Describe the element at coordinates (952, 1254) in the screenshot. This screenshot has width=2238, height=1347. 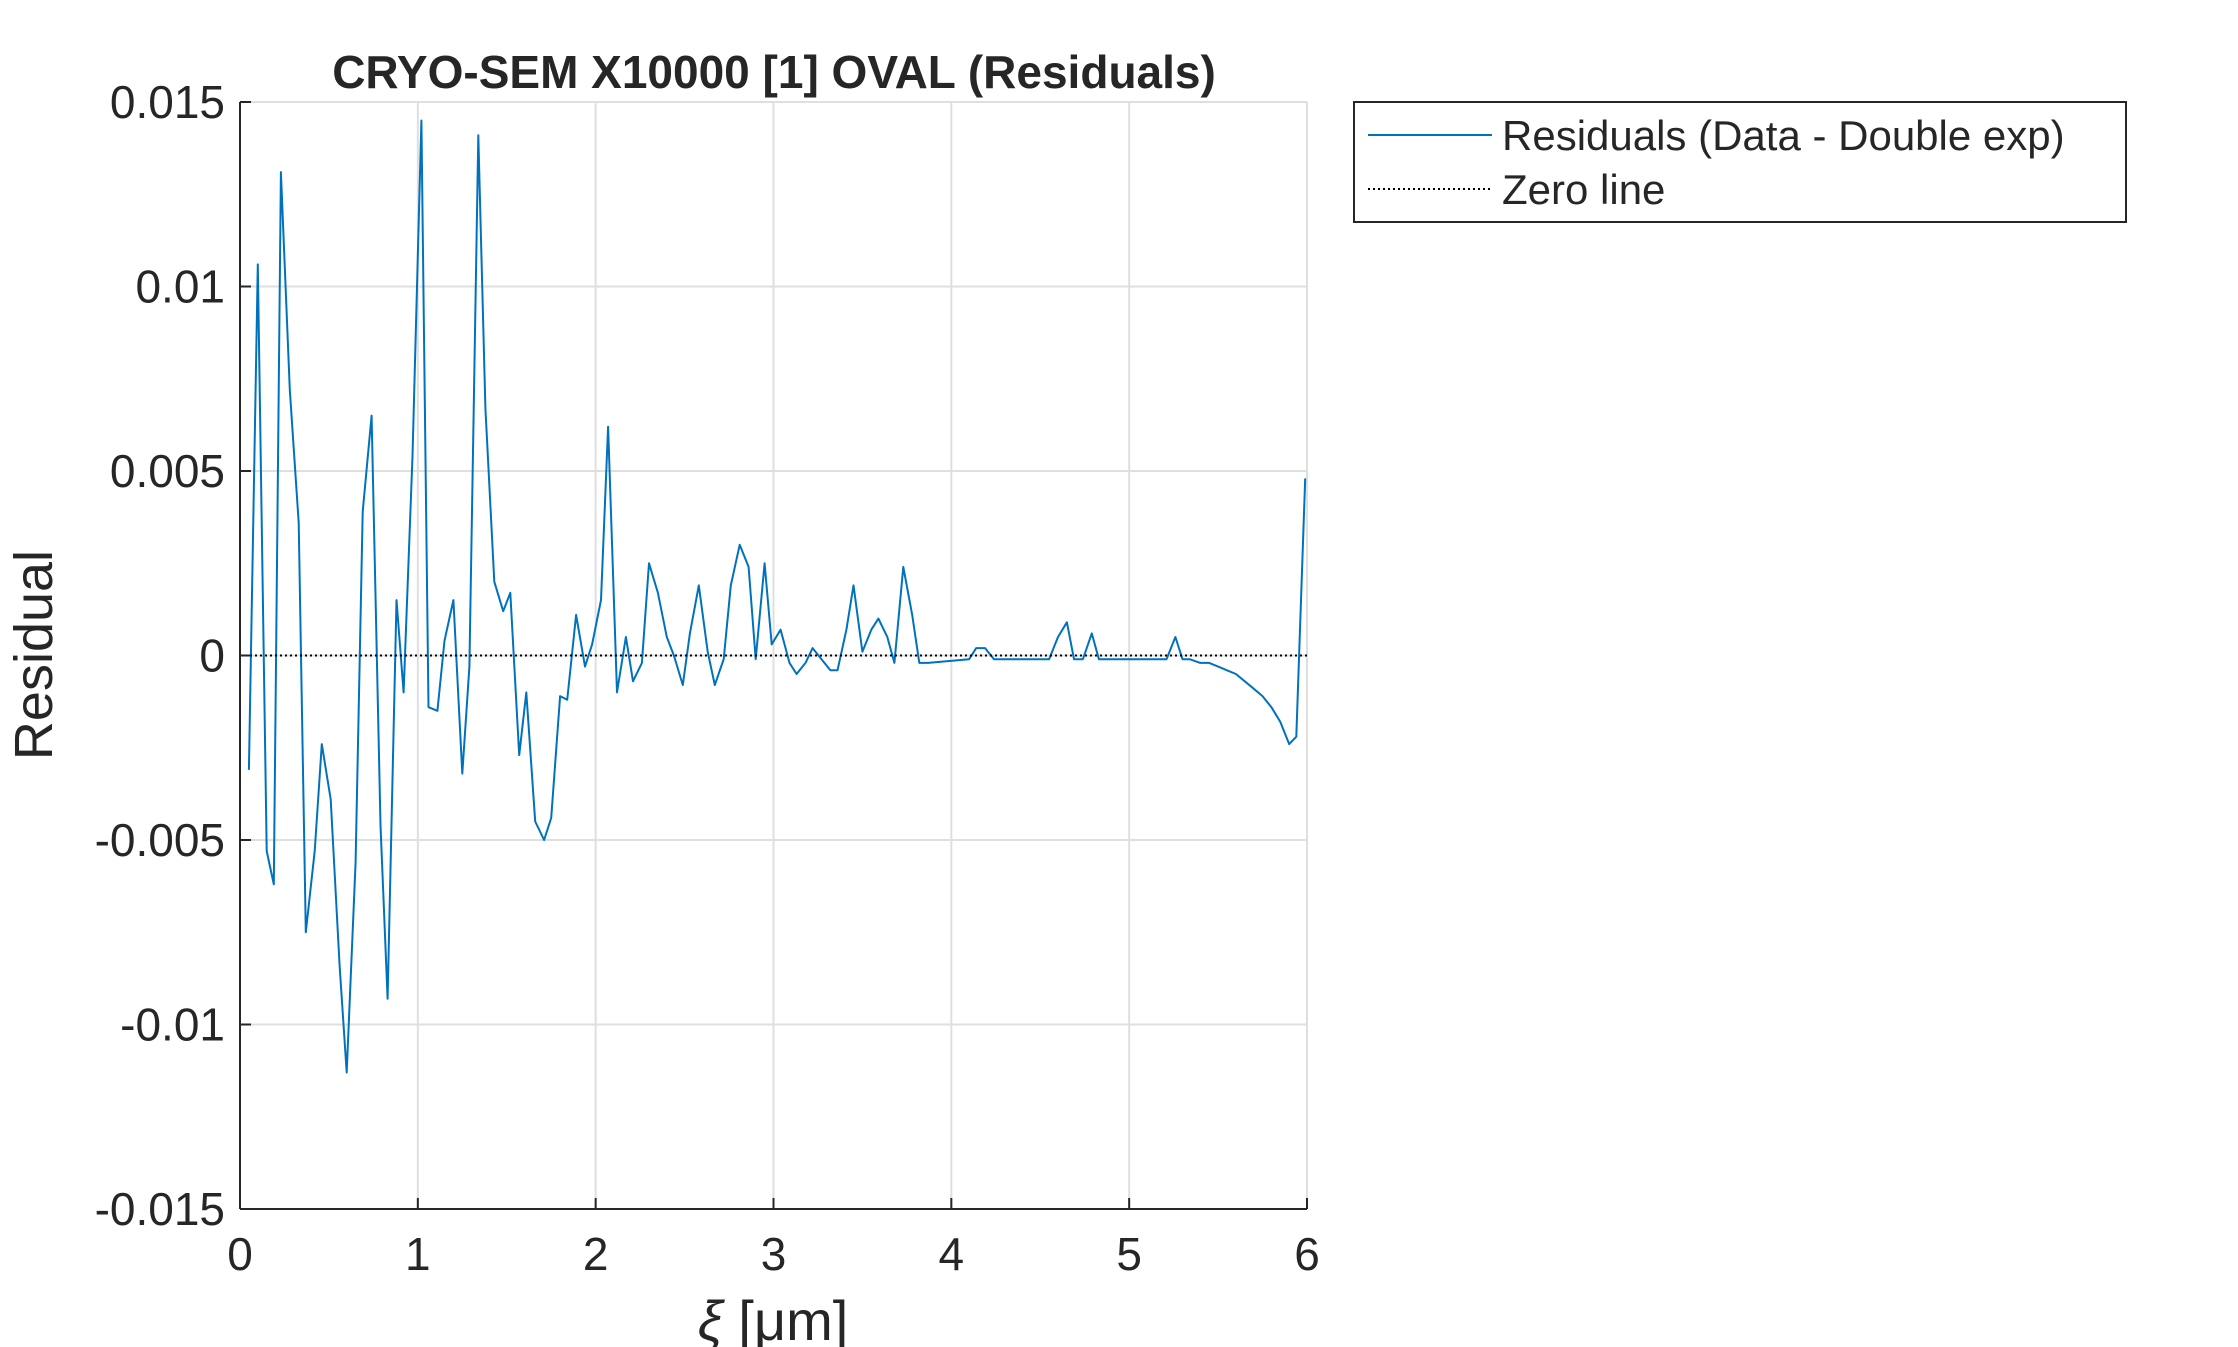
I see `x-tick-label: 4` at that location.